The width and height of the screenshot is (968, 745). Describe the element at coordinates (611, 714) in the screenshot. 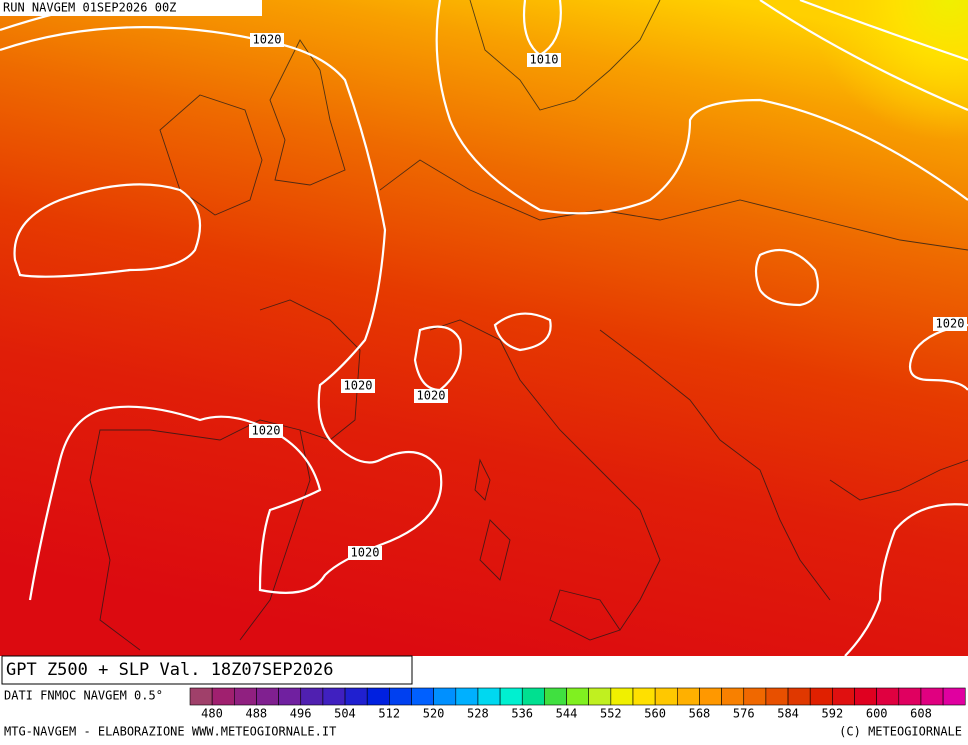

I see `colorbar-tick-label: 552` at that location.